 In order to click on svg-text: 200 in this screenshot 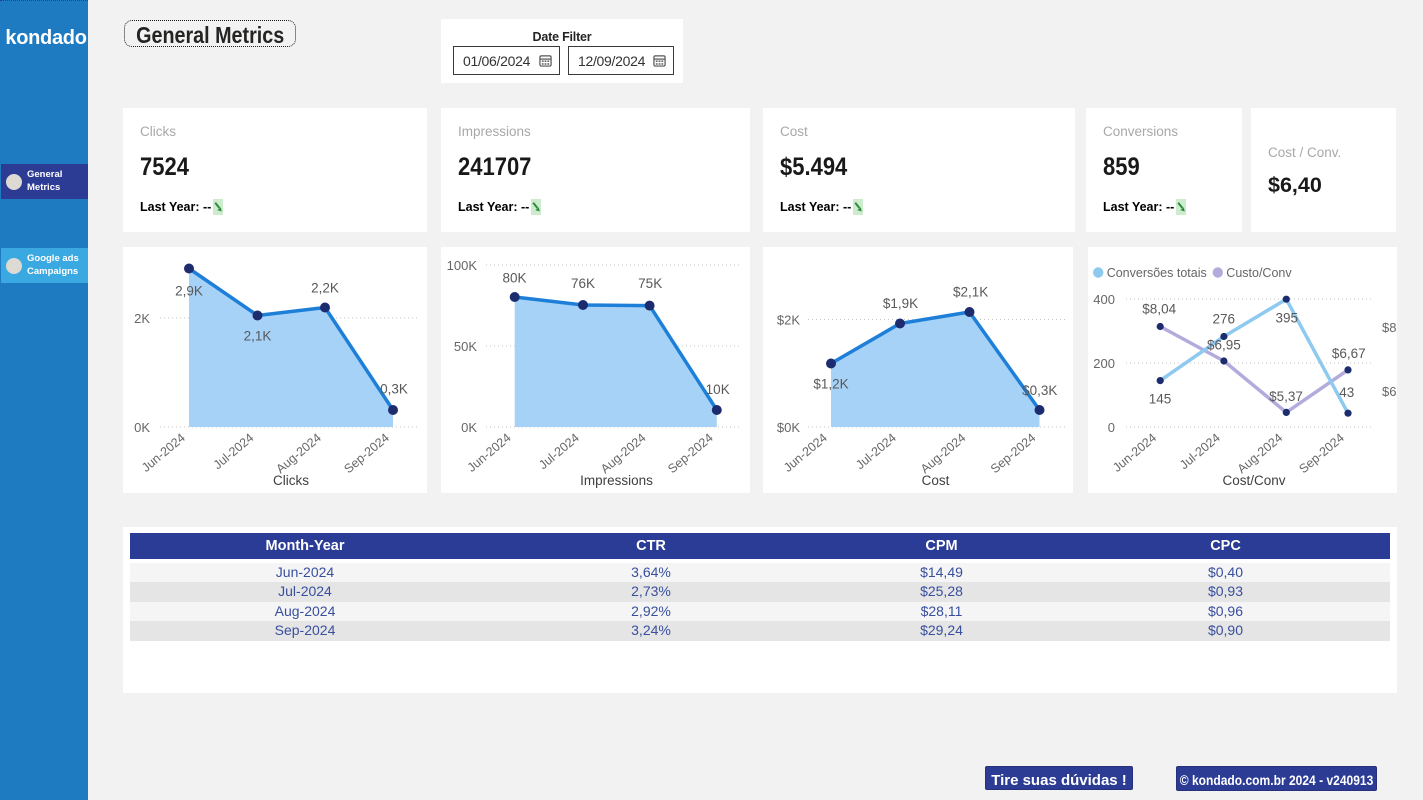, I will do `click(1104, 363)`.